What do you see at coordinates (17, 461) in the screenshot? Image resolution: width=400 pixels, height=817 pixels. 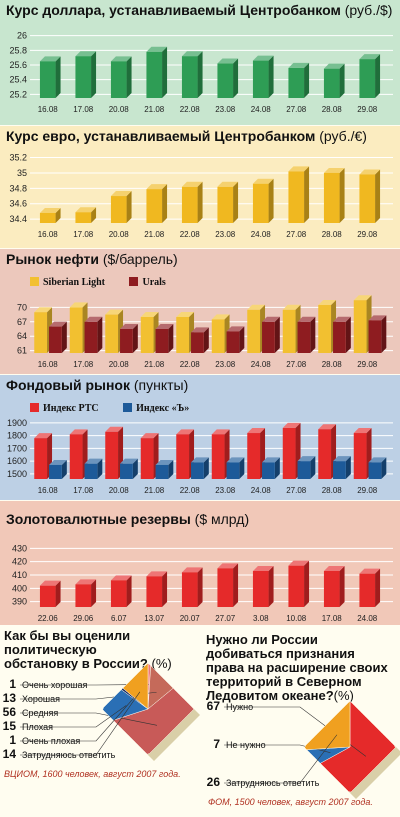 I see `y-tick-label: 1600` at bounding box center [17, 461].